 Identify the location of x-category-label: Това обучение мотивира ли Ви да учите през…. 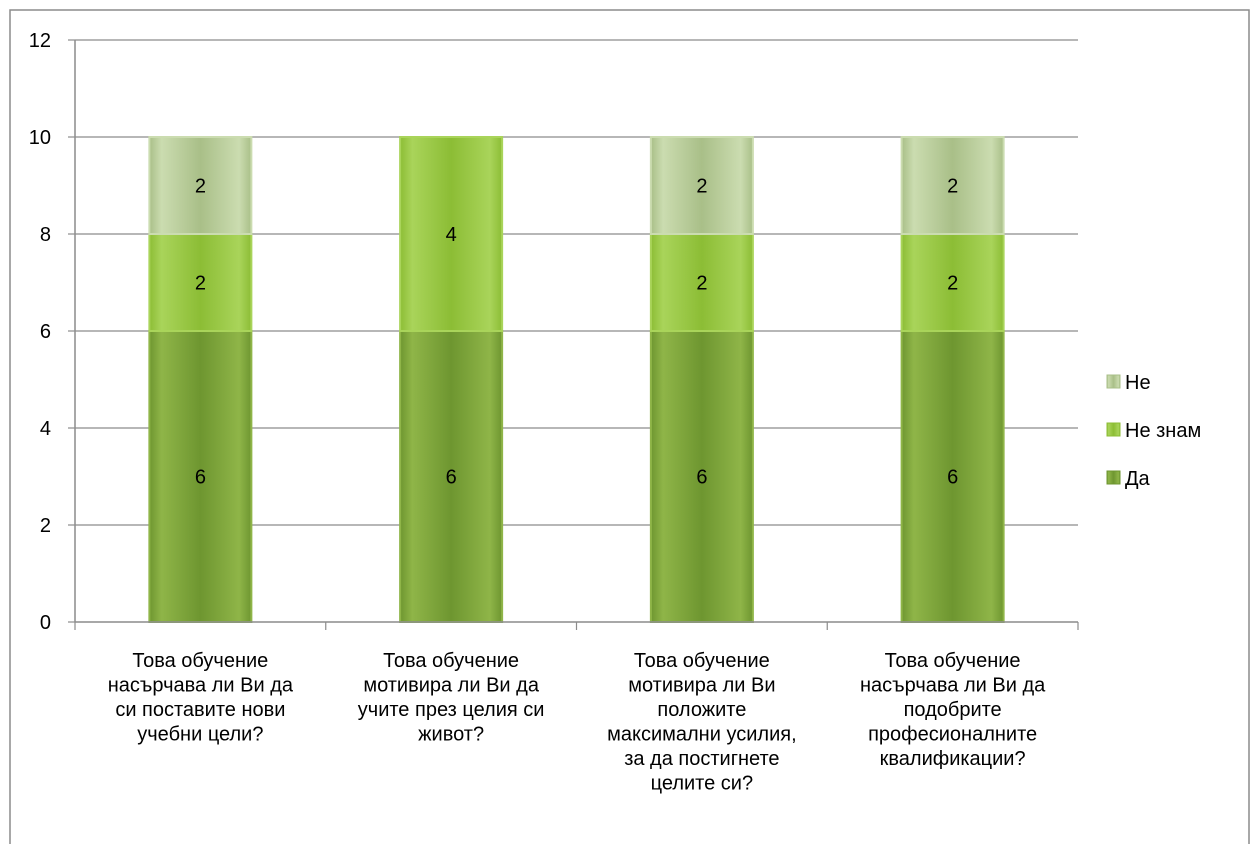
(451, 698).